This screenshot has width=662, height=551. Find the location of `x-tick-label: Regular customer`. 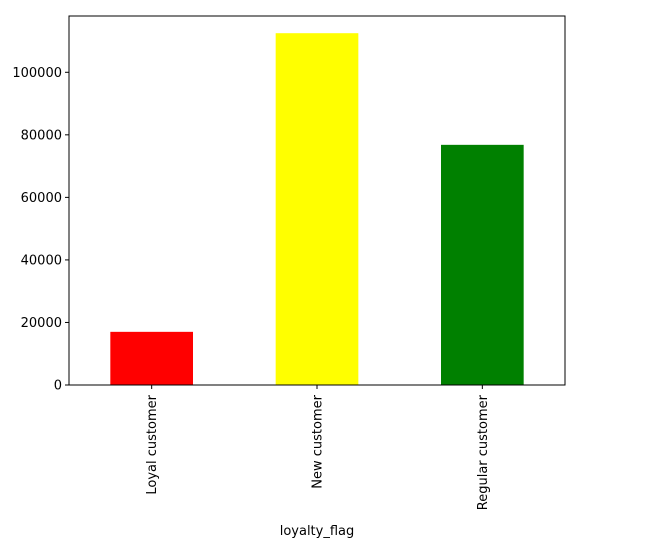

x-tick-label: Regular customer is located at coordinates (483, 452).